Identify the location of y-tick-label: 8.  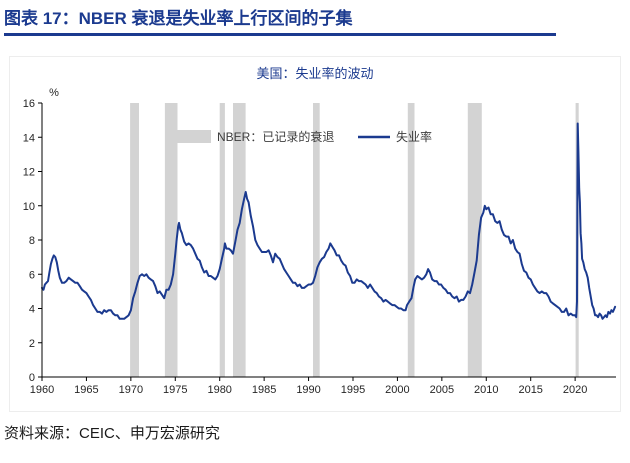
(32, 241).